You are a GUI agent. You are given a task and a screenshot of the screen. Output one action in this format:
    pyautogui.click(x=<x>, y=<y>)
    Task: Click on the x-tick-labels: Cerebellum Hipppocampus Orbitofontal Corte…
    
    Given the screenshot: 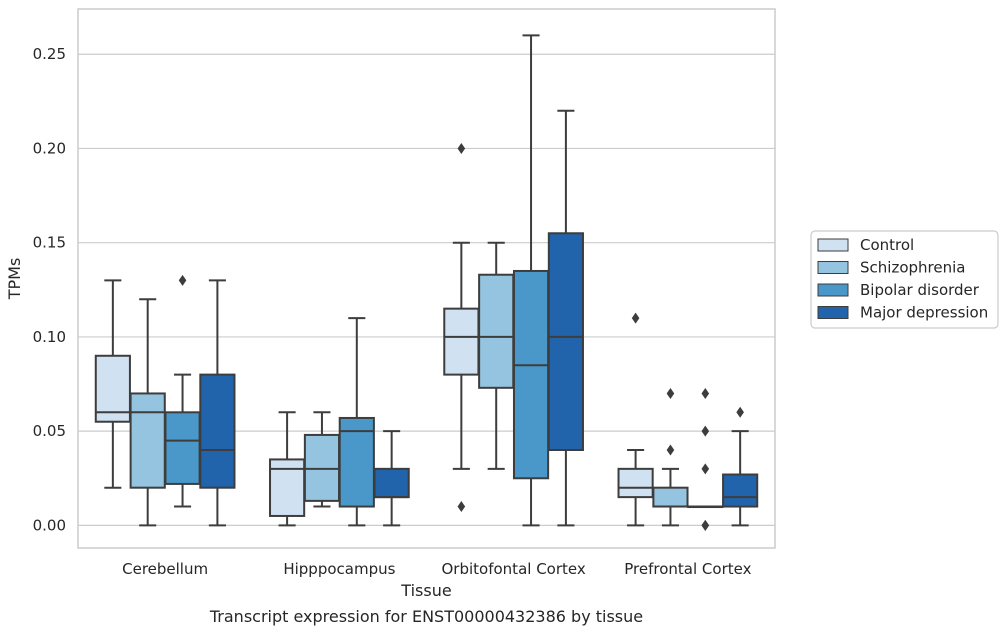 What is the action you would take?
    pyautogui.click(x=436, y=569)
    